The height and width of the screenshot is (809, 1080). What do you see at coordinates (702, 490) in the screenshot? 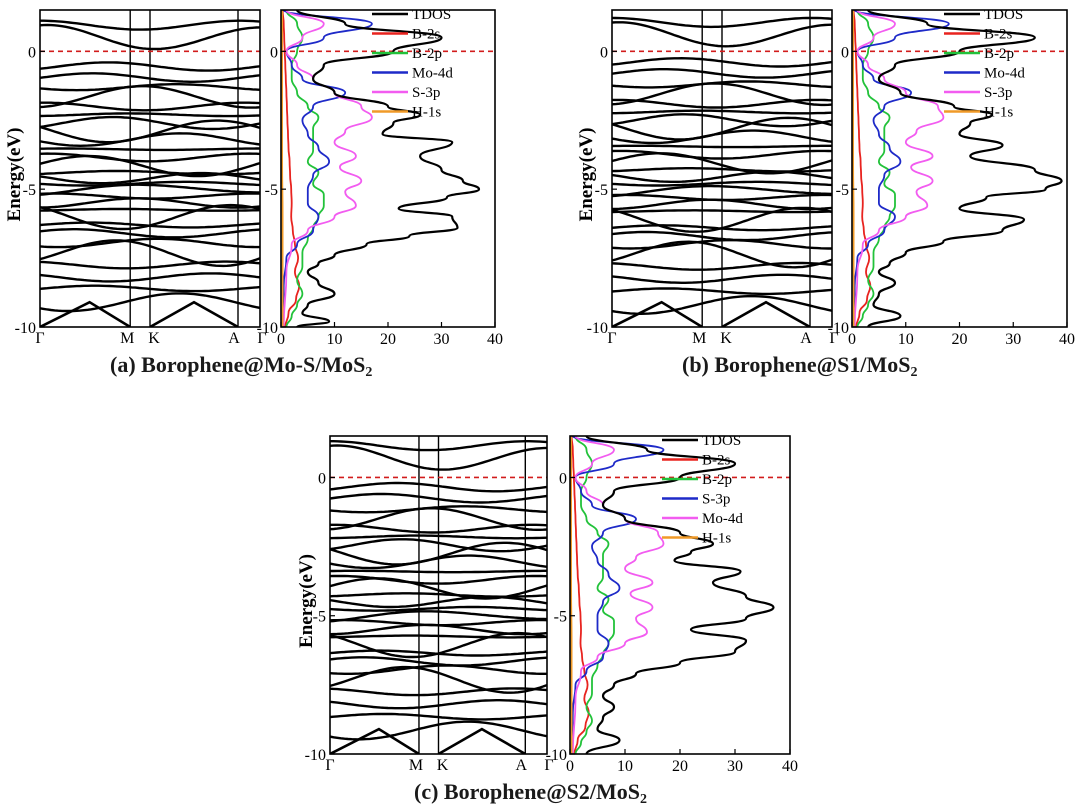
I see `legend-c: TDOS B-2s B-2p S-3p Mo-4d H-1s` at bounding box center [702, 490].